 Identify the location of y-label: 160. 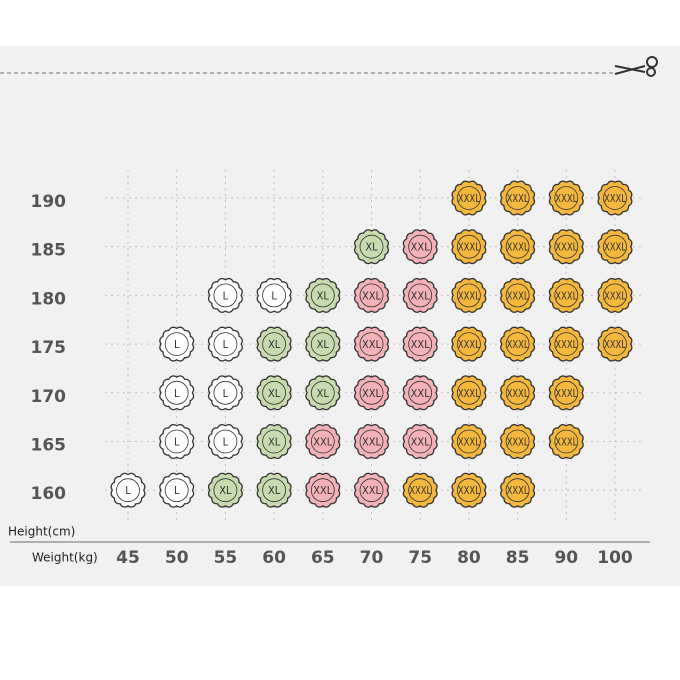
(49, 494).